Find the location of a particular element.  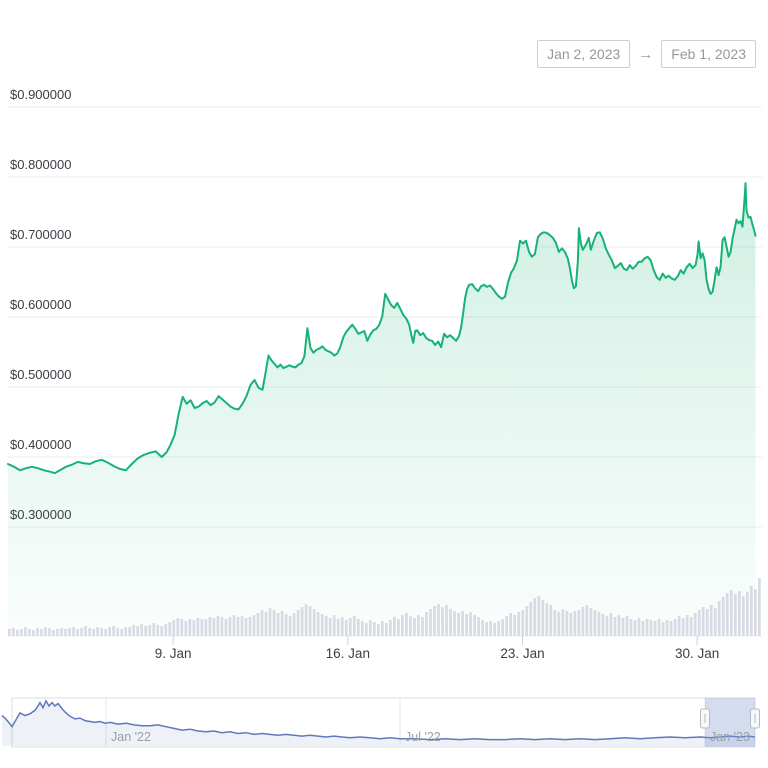

date-from-input: Jan 2, 2023 is located at coordinates (584, 54).